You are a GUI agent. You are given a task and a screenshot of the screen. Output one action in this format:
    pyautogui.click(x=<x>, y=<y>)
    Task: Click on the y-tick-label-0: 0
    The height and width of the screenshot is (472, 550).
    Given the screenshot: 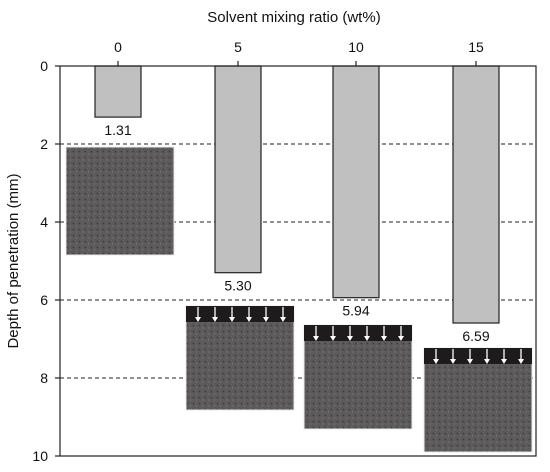 What is the action you would take?
    pyautogui.click(x=44, y=66)
    